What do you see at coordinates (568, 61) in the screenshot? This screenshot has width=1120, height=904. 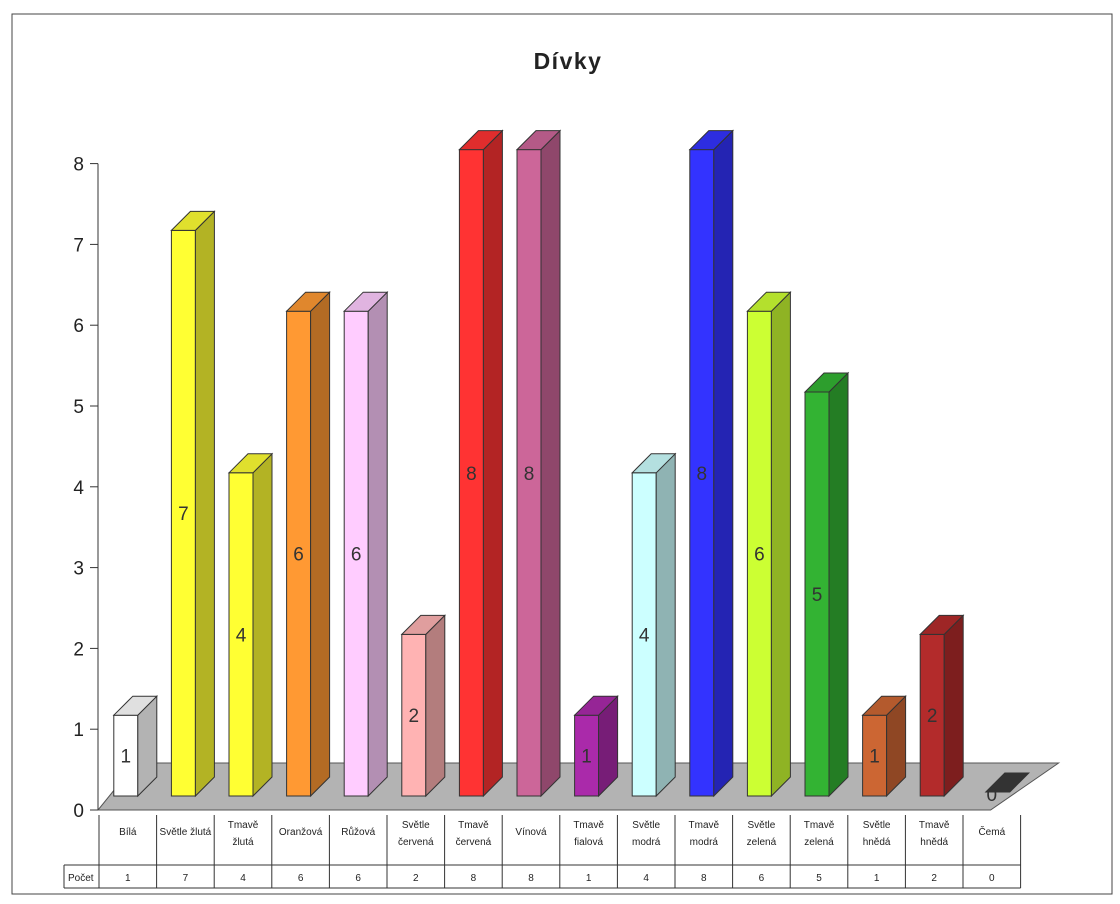 I see `chart-title: Dívky` at bounding box center [568, 61].